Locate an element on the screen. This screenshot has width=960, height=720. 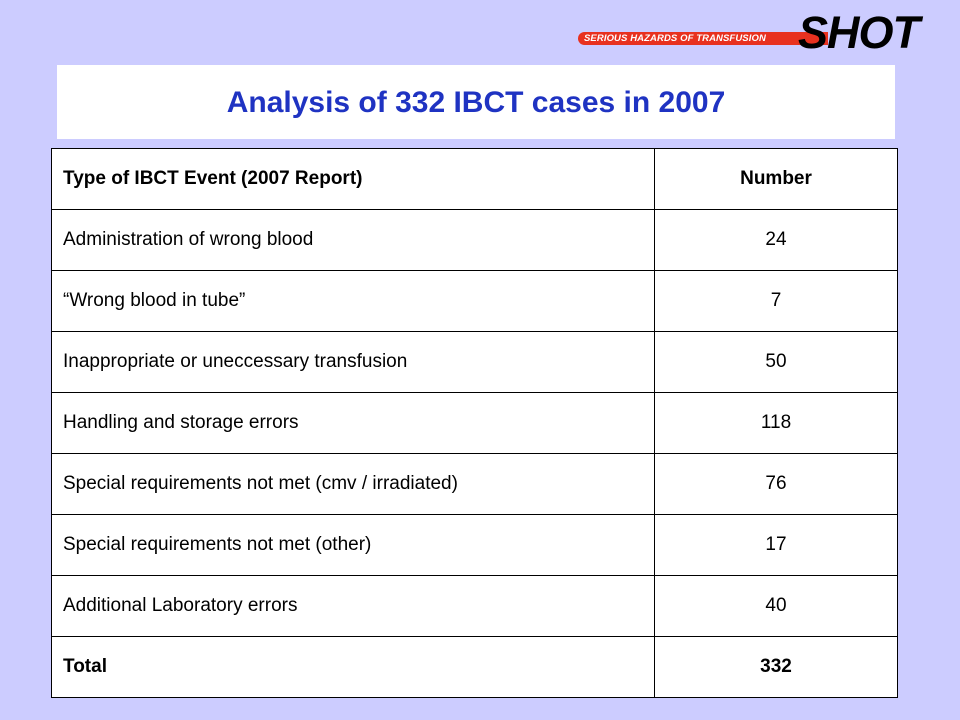
title-panel: Analysis of 332 IBCT cases in 2007 is located at coordinates (476, 102).